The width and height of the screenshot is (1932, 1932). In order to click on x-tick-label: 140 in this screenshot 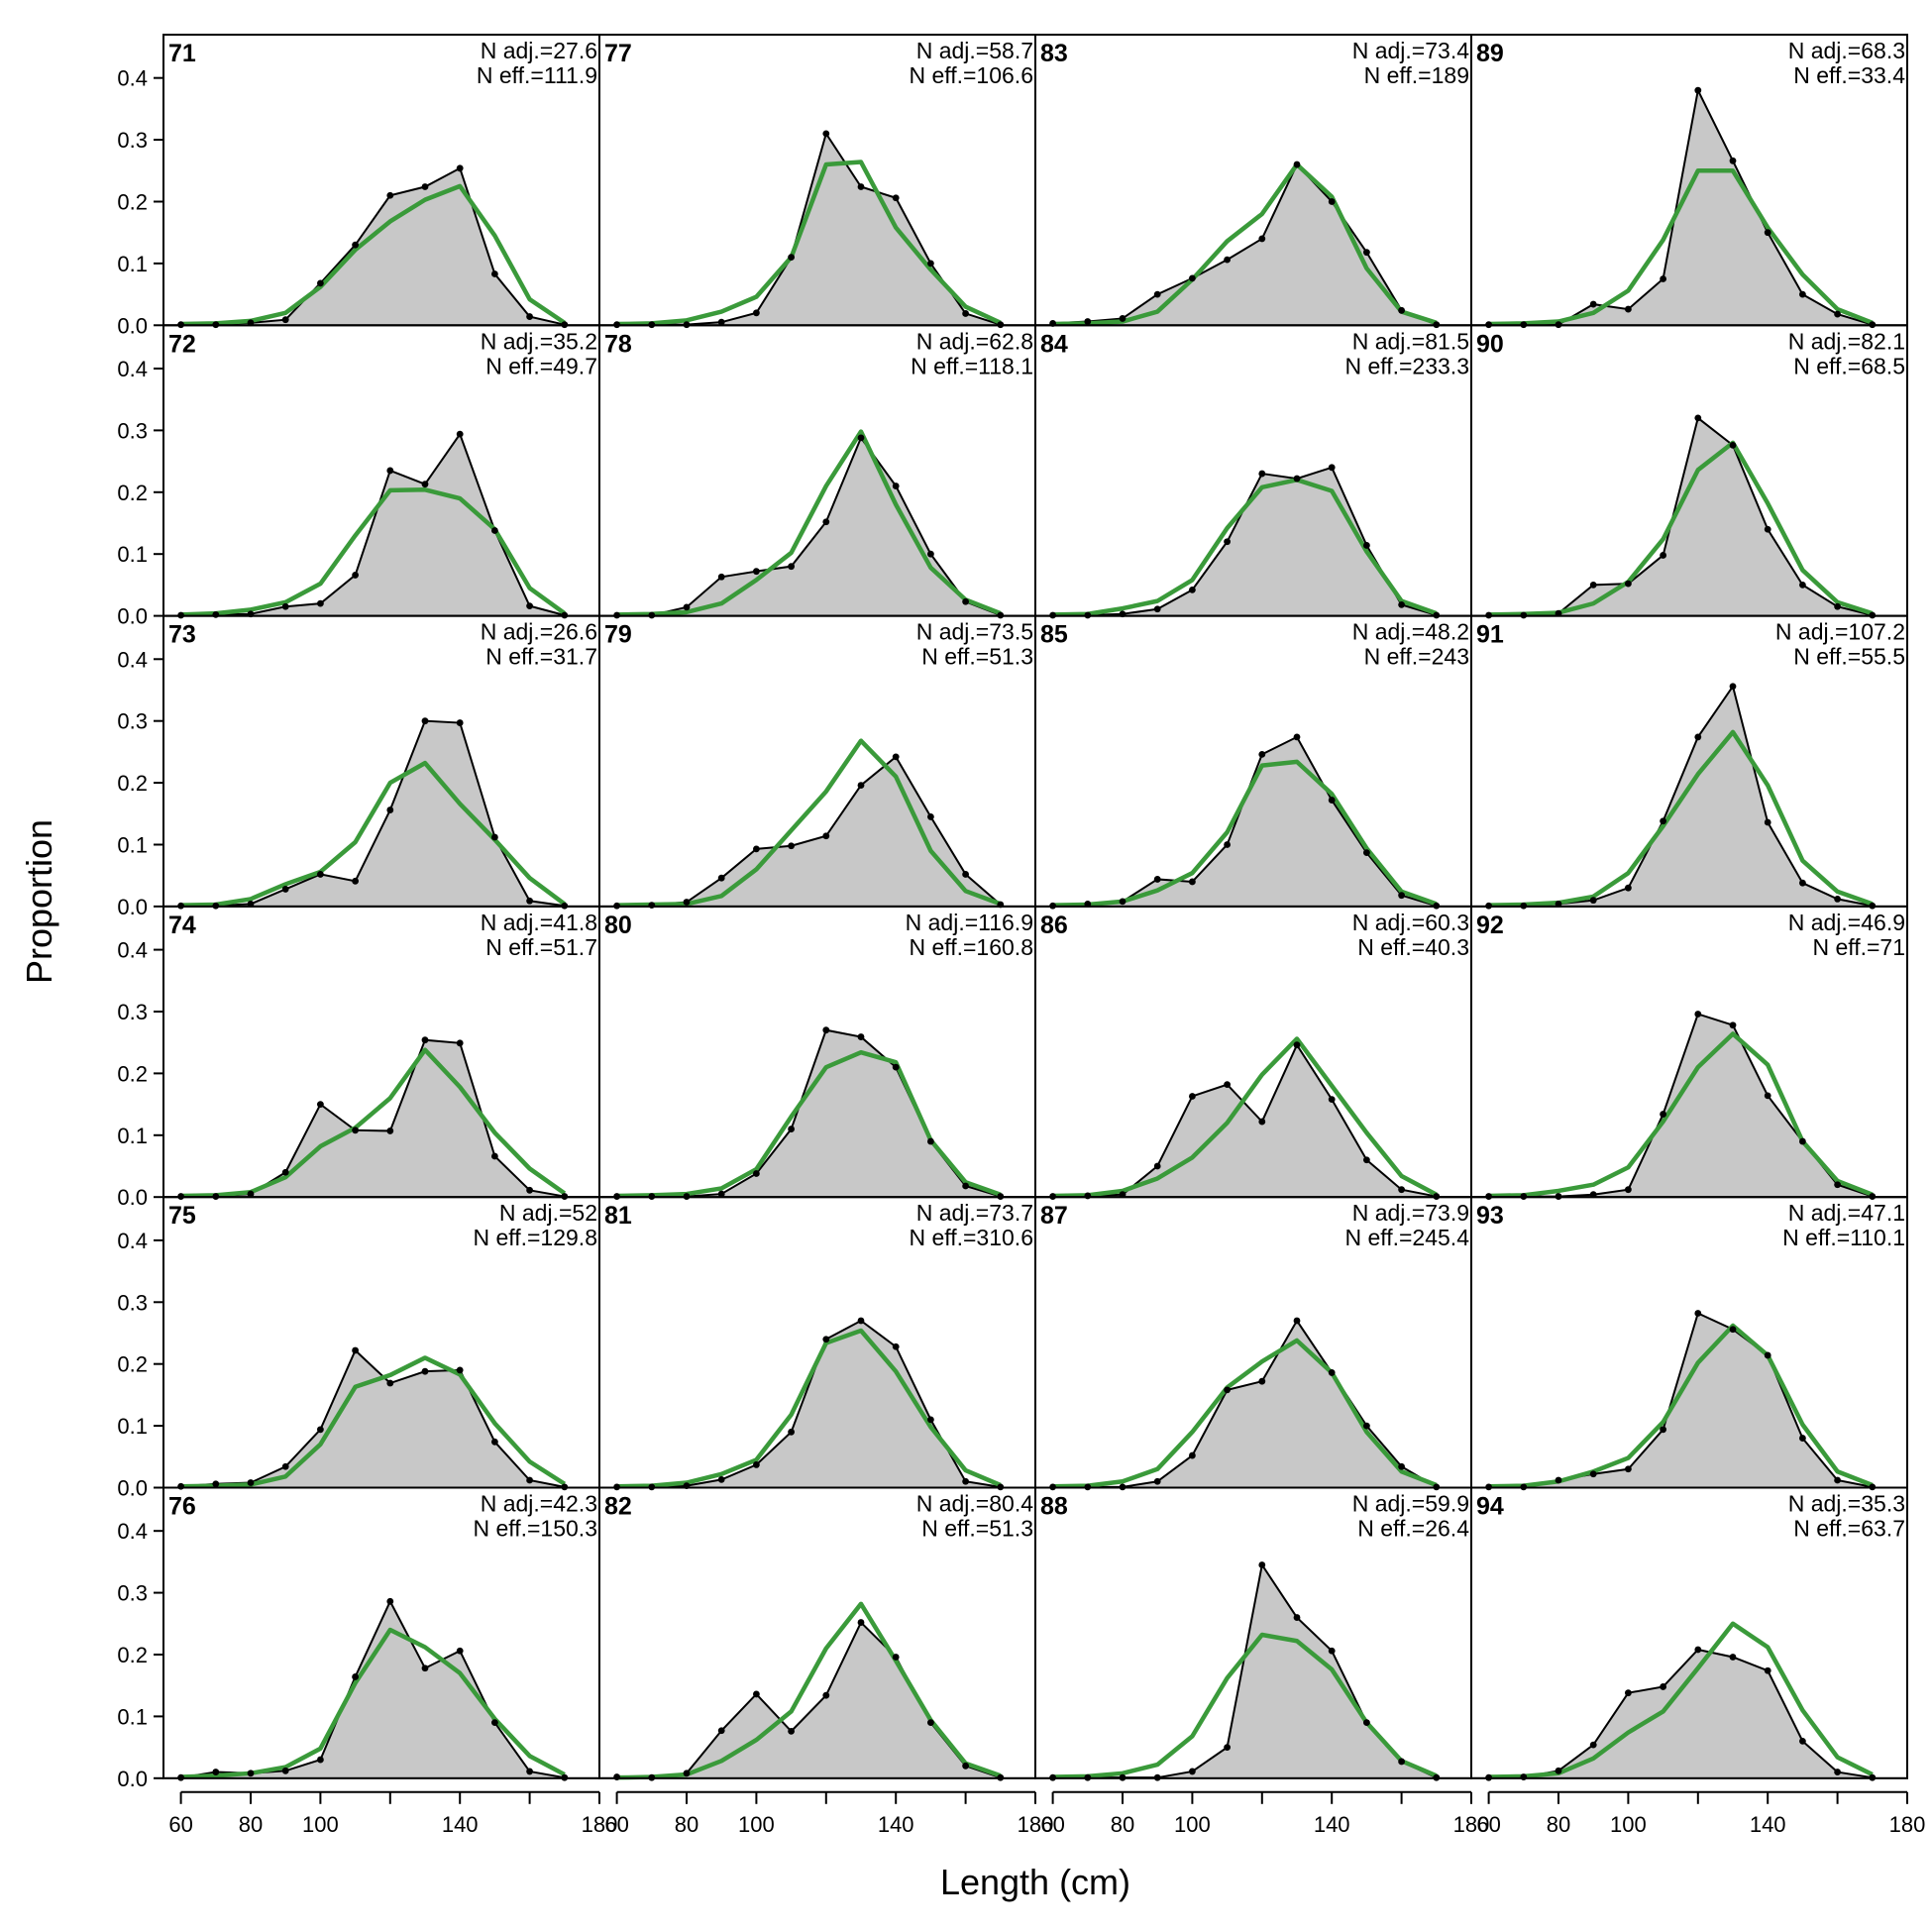, I will do `click(1768, 1825)`.